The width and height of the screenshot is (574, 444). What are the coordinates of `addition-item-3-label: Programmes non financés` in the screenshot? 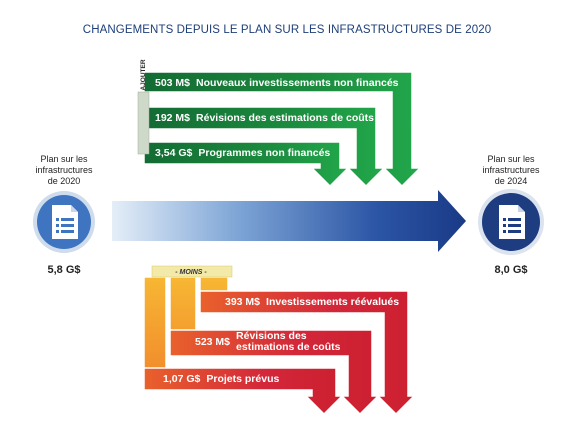 It's located at (264, 153).